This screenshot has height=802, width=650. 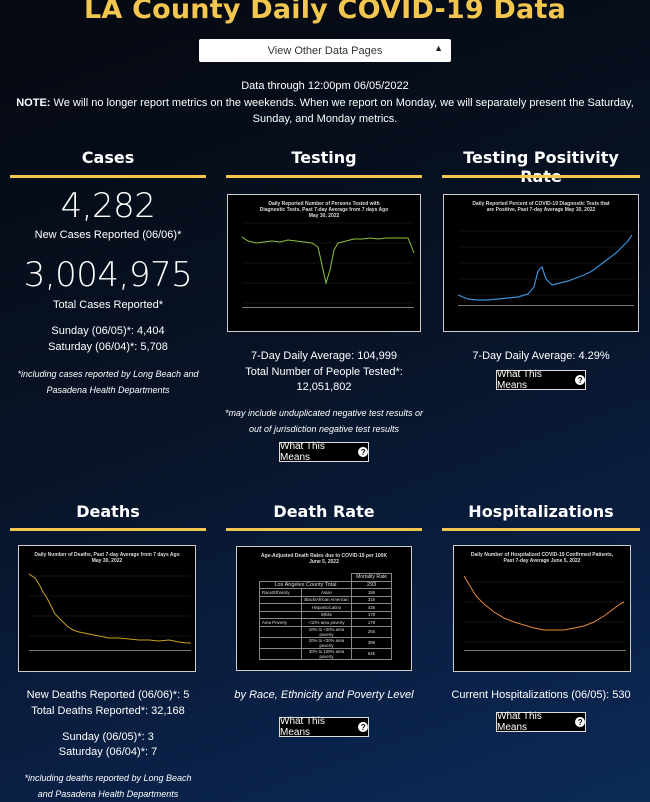 What do you see at coordinates (108, 176) in the screenshot?
I see `cases-rule` at bounding box center [108, 176].